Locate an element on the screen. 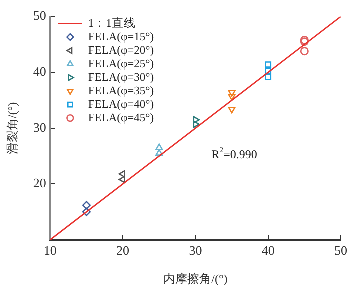  legend-label: FELA(φ=30°) is located at coordinates (121, 78).